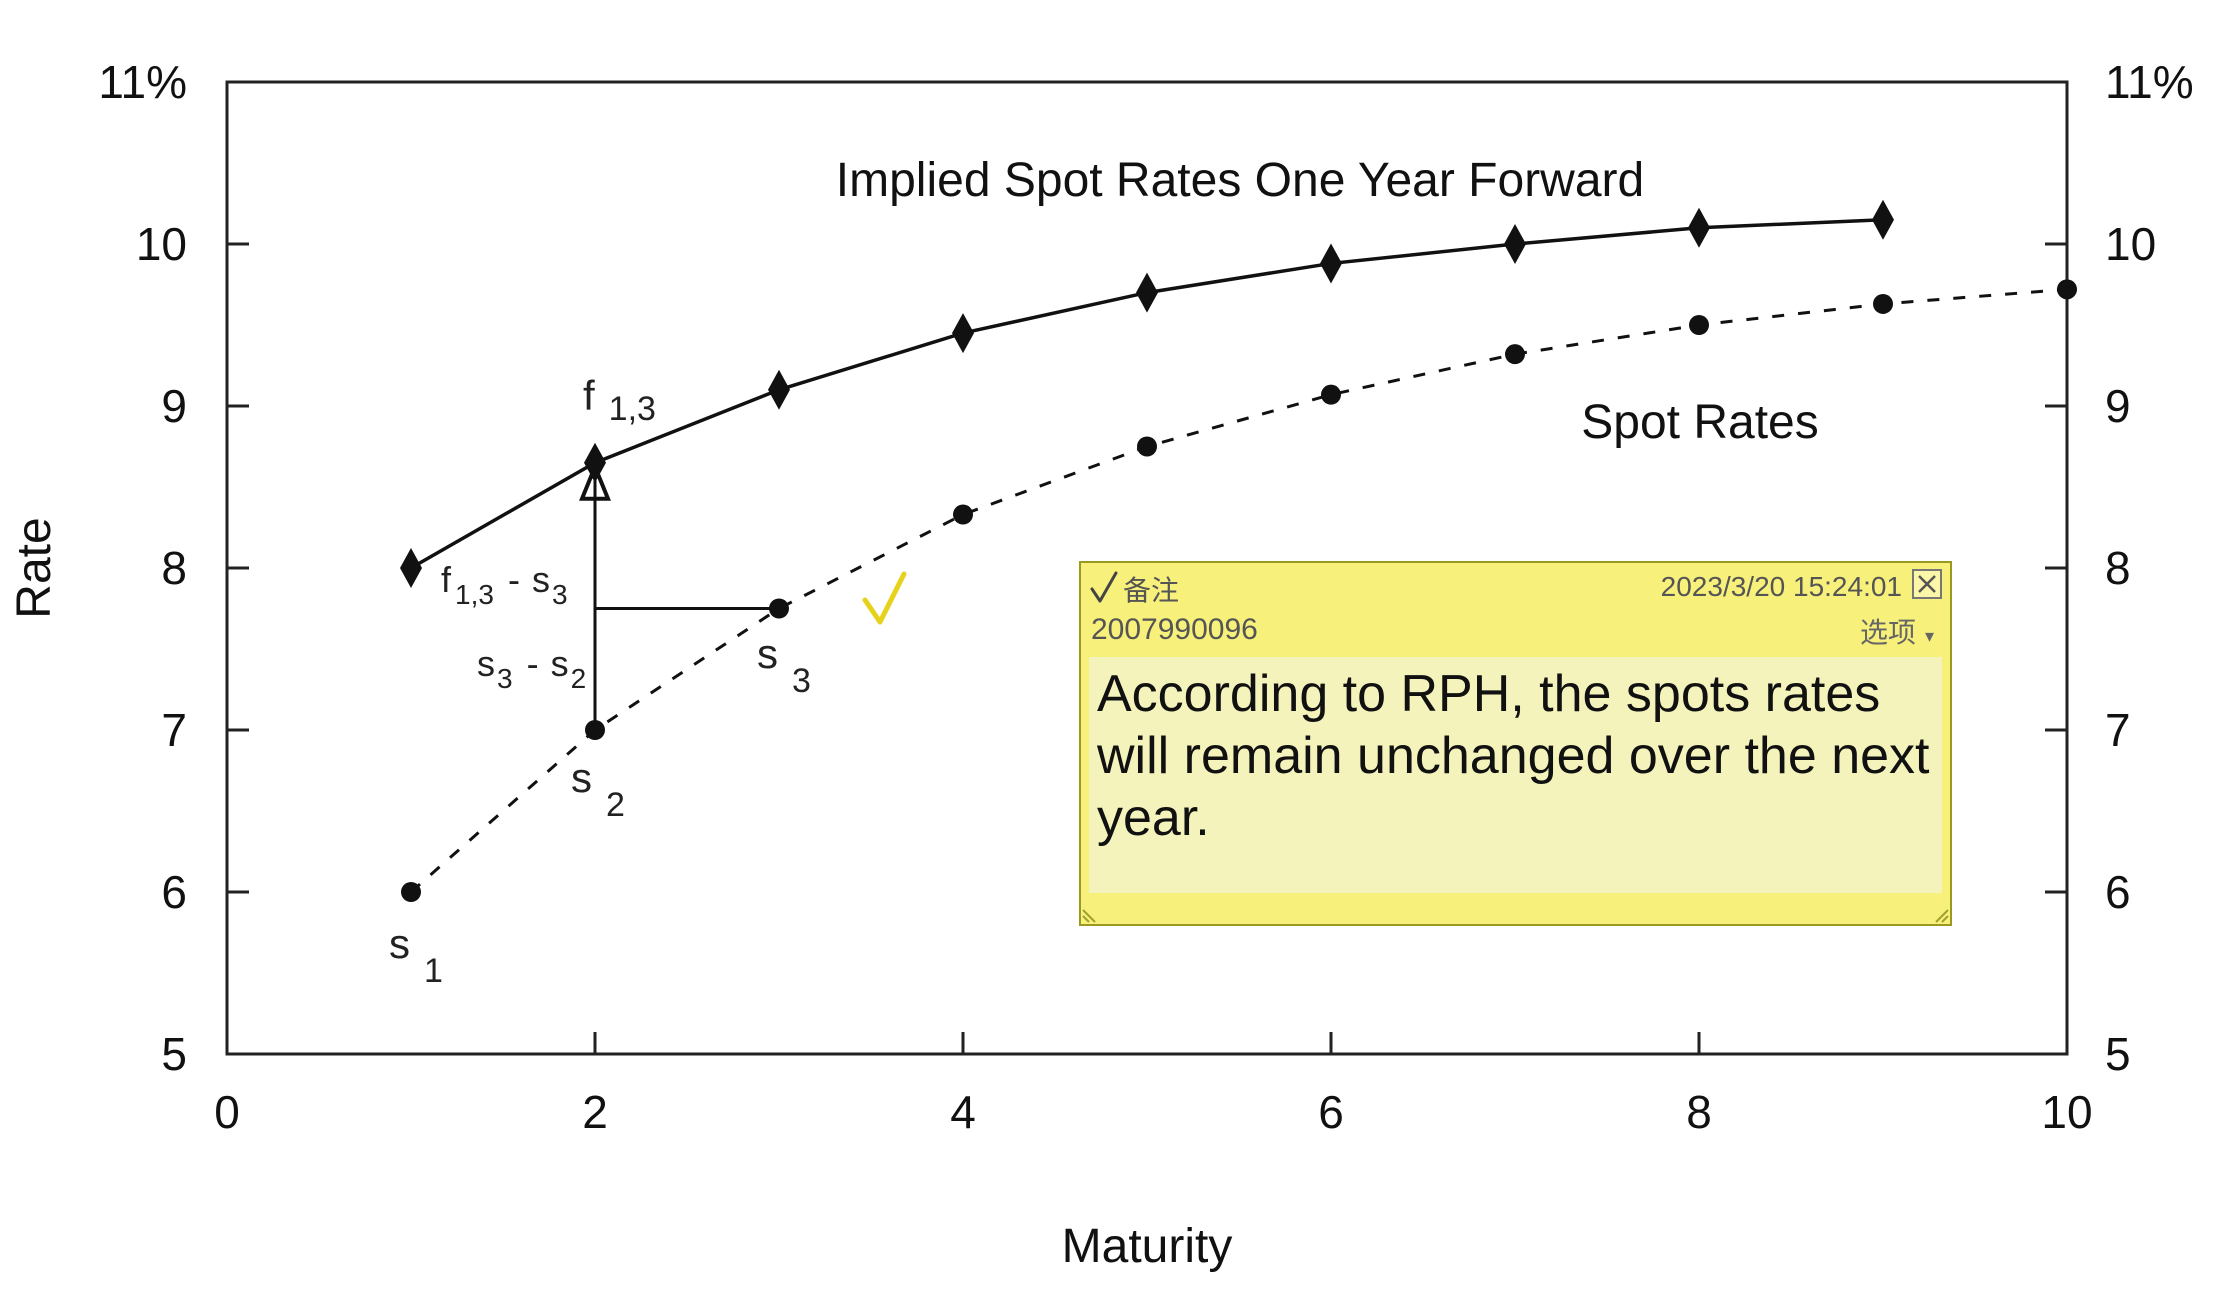  I want to click on chevron-down-icon: ▾, so click(1929, 636).